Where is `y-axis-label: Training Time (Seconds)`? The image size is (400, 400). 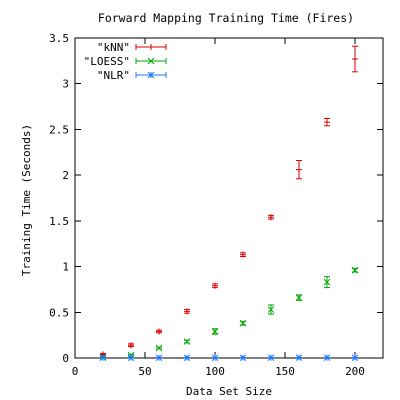
y-axis-label: Training Time (Seconds) is located at coordinates (26, 200).